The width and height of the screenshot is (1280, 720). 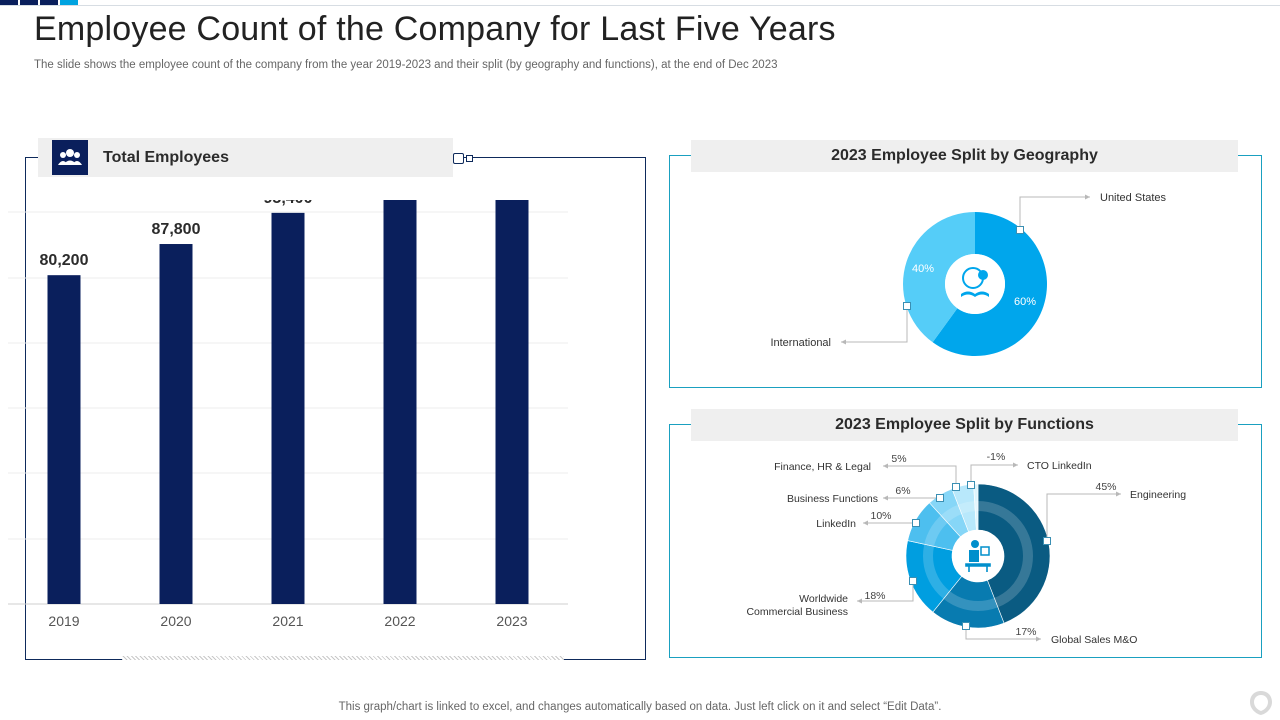 I want to click on bar-value-label: 87,800, so click(x=176, y=229).